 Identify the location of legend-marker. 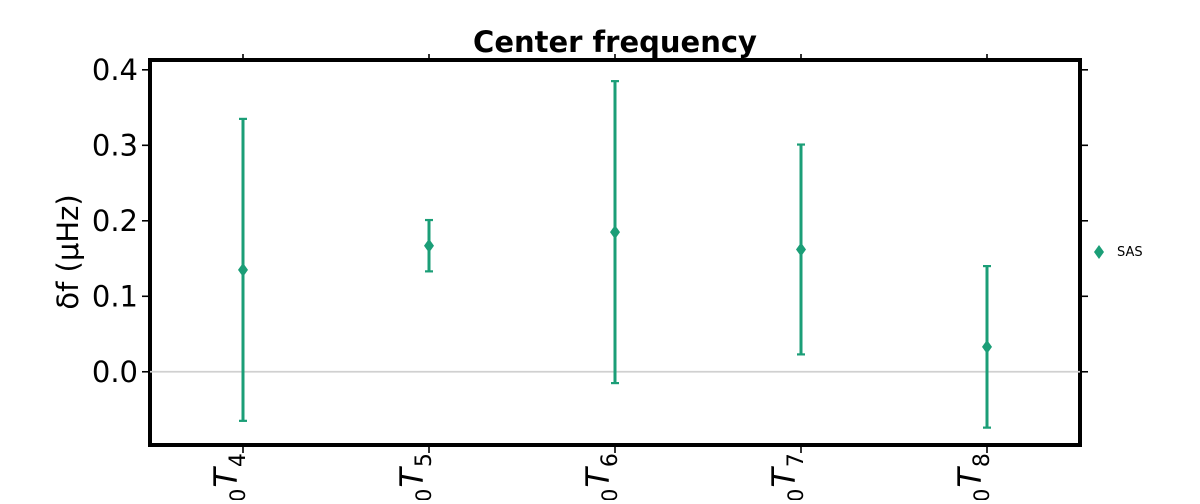
(1099, 252).